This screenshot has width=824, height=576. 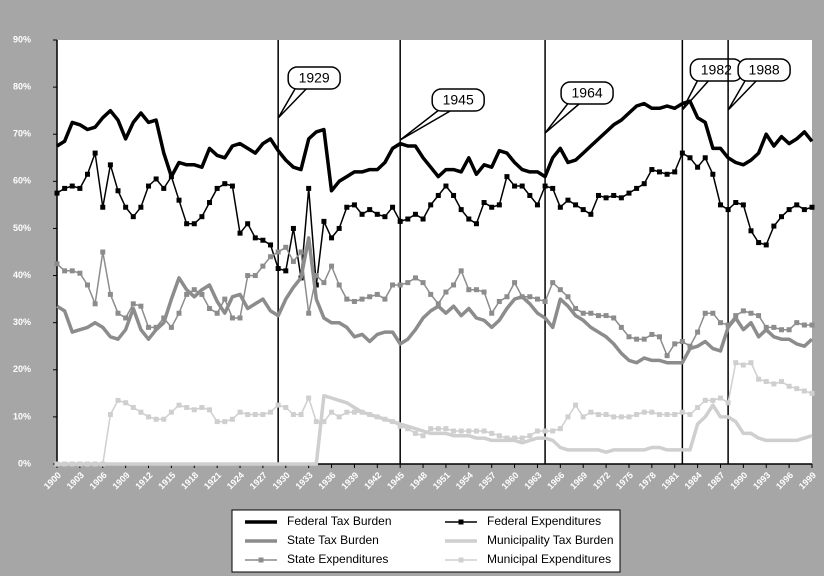 What do you see at coordinates (258, 480) in the screenshot?
I see `x-tick-label: 1927` at bounding box center [258, 480].